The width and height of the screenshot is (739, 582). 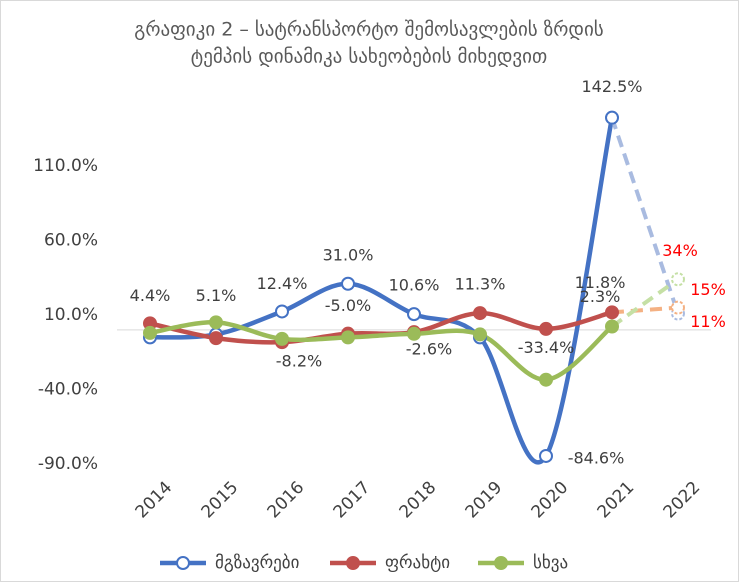 What do you see at coordinates (480, 284) in the screenshot?
I see `data-label: 11.3%` at bounding box center [480, 284].